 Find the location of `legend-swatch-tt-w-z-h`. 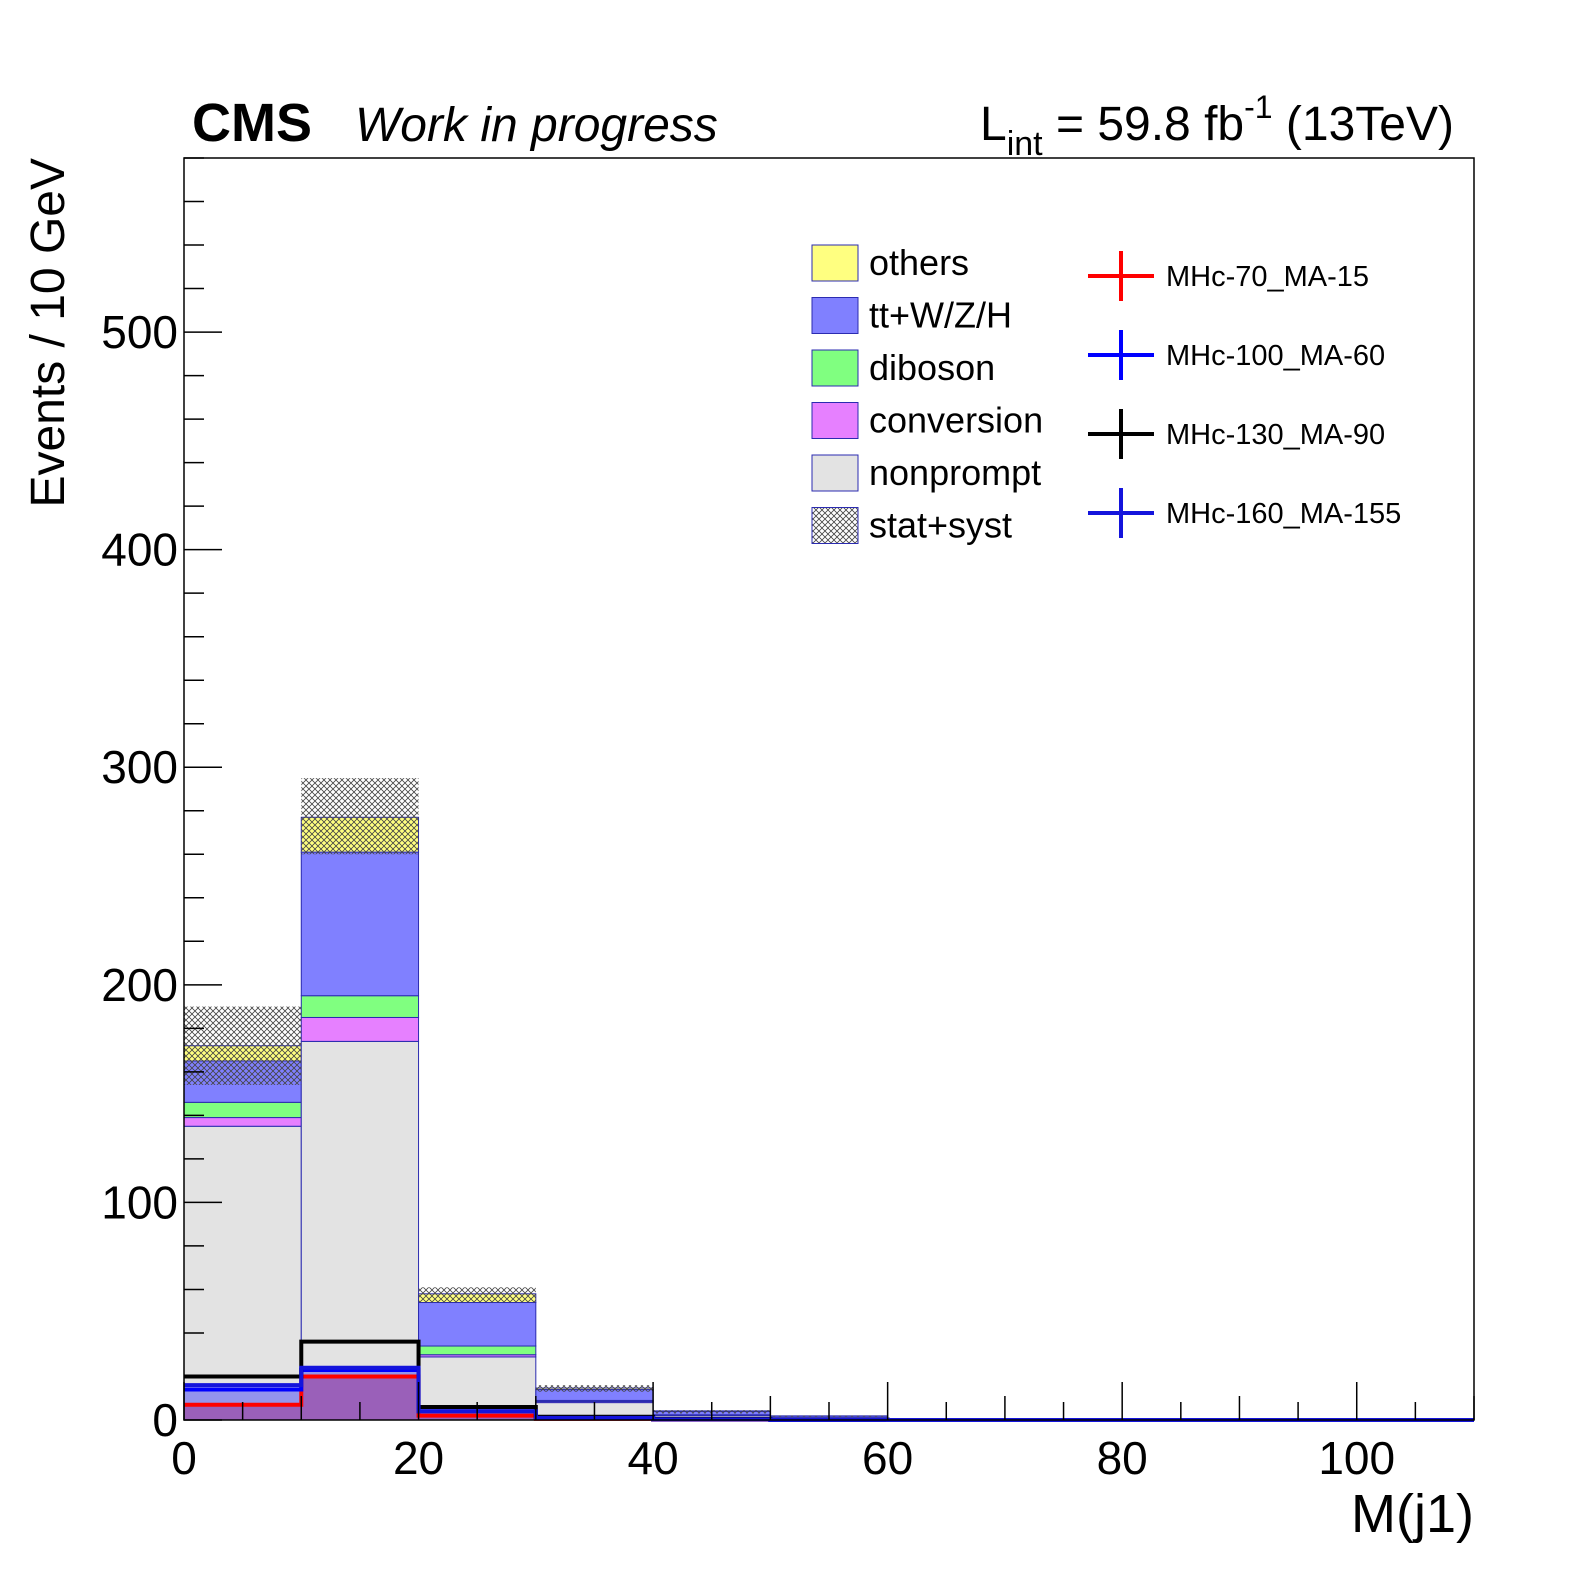

legend-swatch-tt-w-z-h is located at coordinates (835, 315).